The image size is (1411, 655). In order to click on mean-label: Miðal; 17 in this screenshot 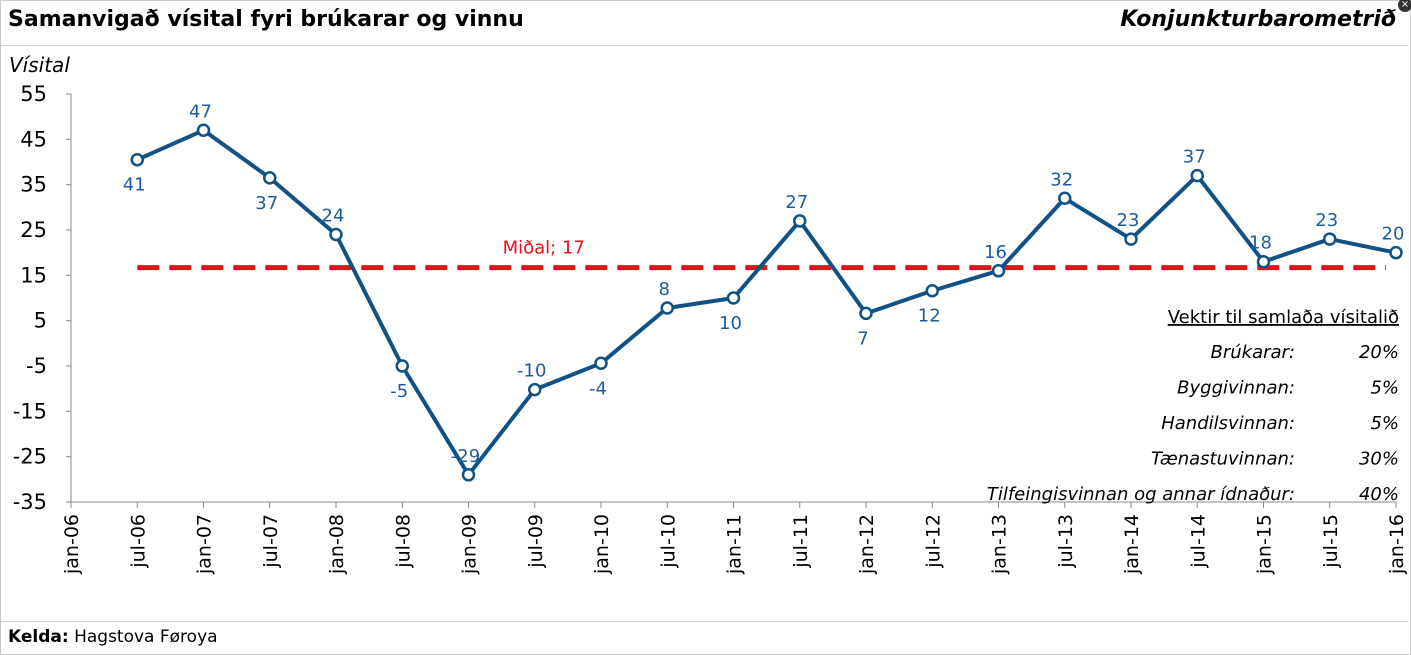, I will do `click(544, 248)`.